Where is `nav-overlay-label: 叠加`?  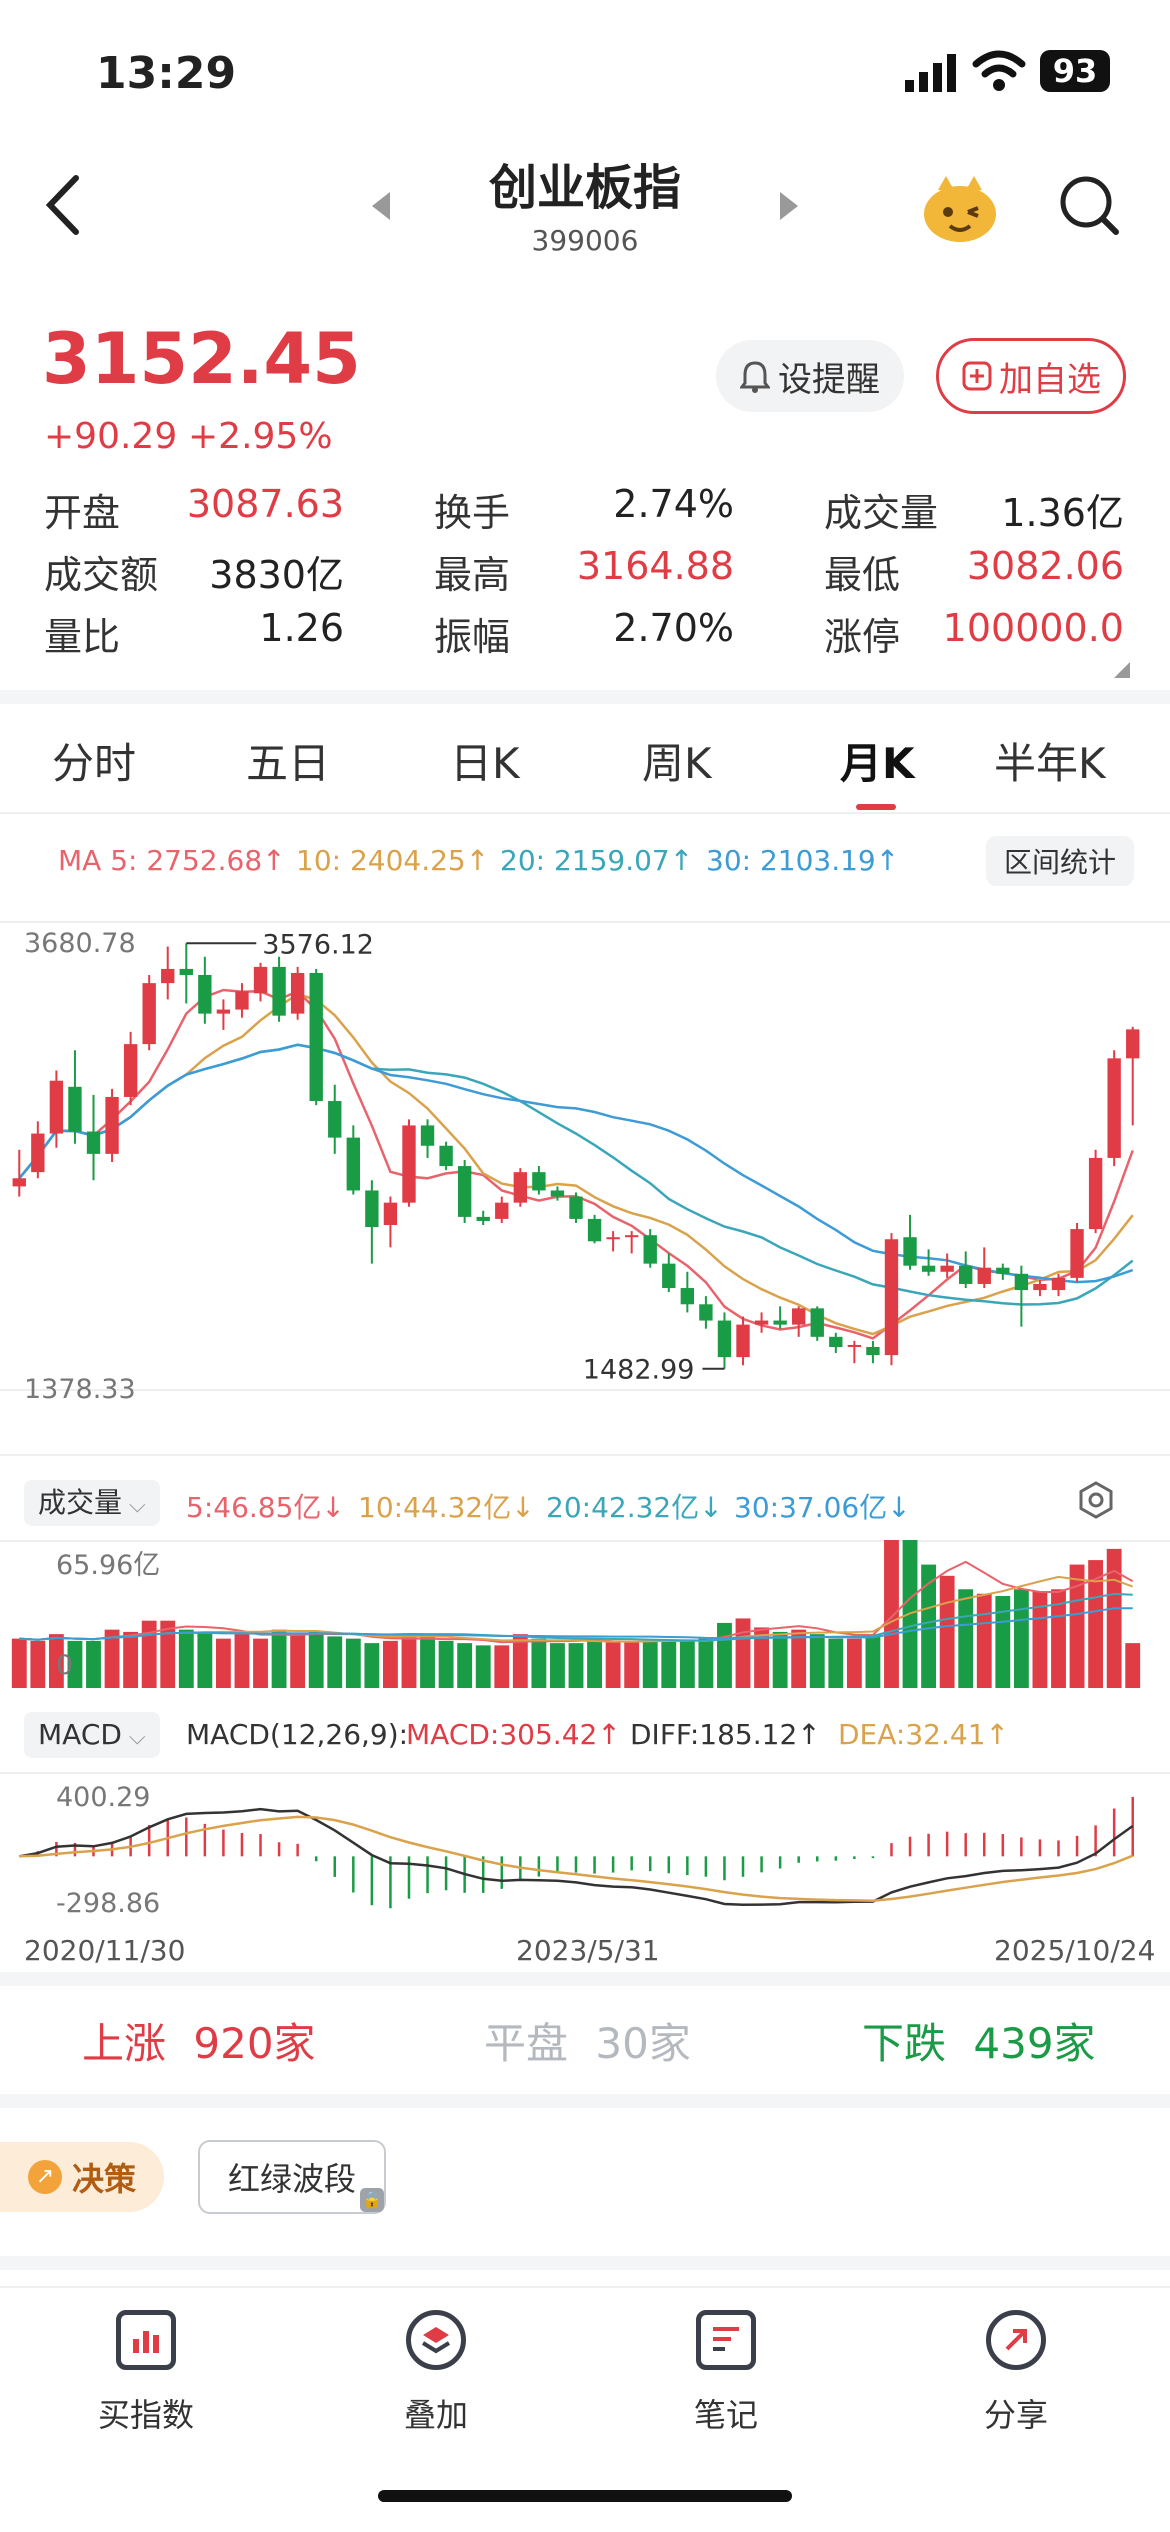 nav-overlay-label: 叠加 is located at coordinates (435, 2415).